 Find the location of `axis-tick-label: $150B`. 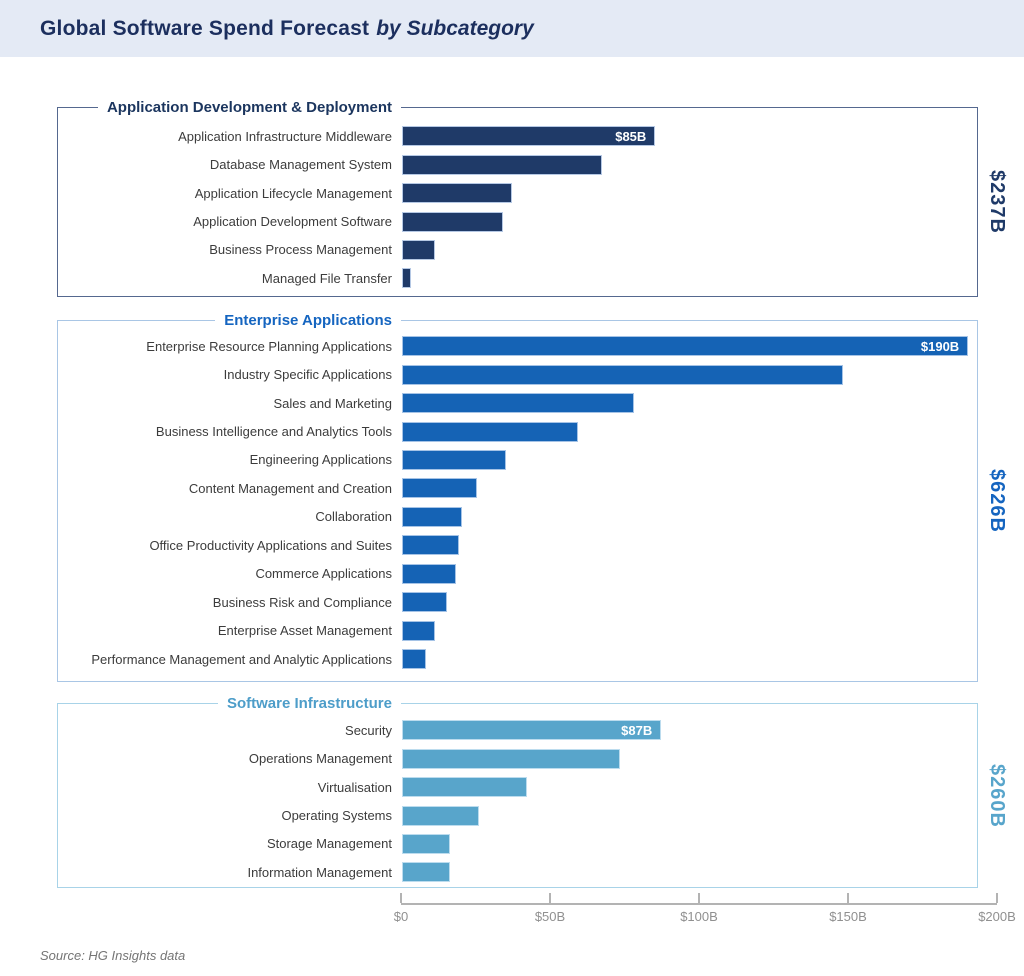

axis-tick-label: $150B is located at coordinates (848, 916).